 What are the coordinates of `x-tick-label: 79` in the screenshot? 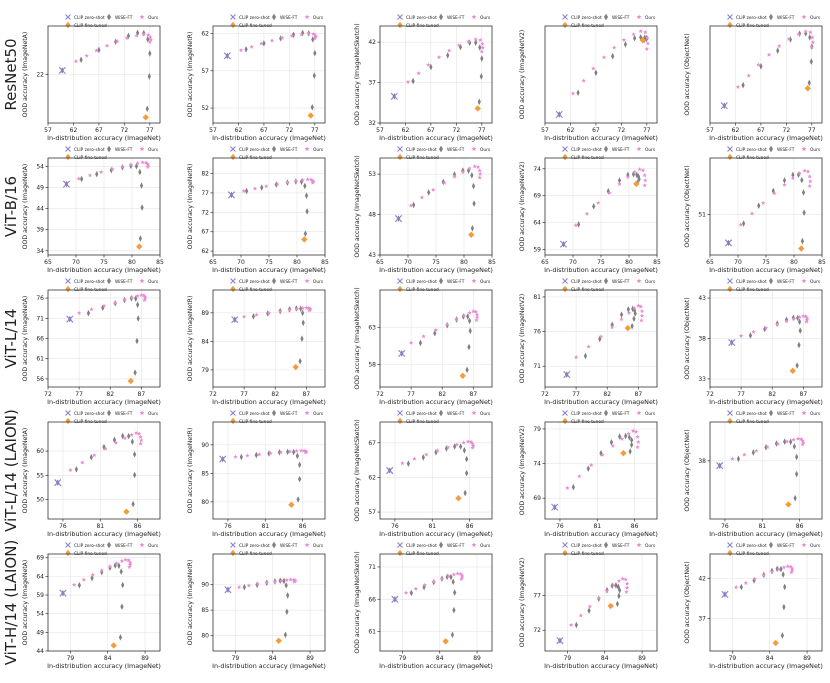 It's located at (236, 658).